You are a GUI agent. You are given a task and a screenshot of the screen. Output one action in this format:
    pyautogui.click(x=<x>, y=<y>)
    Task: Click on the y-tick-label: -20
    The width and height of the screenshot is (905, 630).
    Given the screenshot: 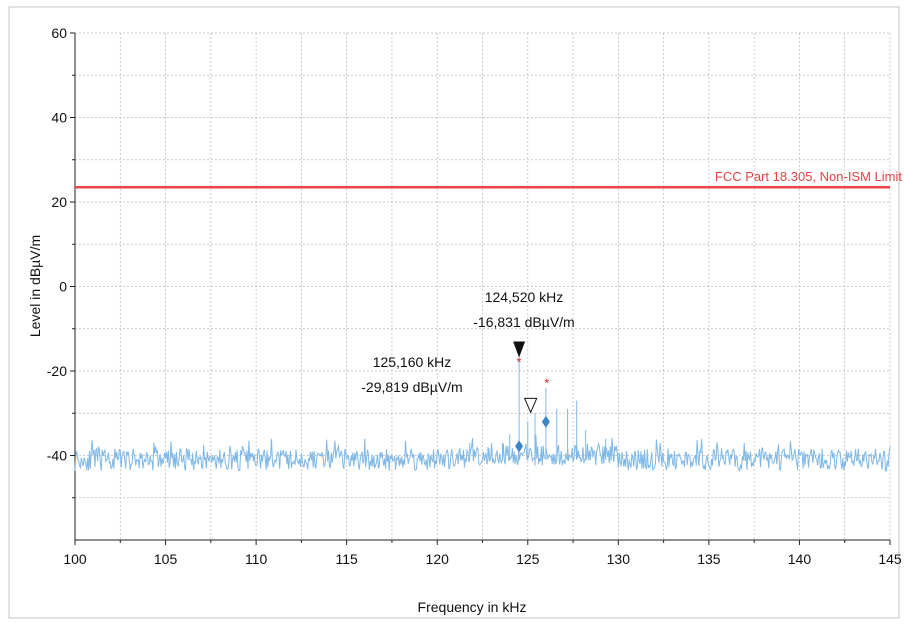 What is the action you would take?
    pyautogui.click(x=57, y=371)
    